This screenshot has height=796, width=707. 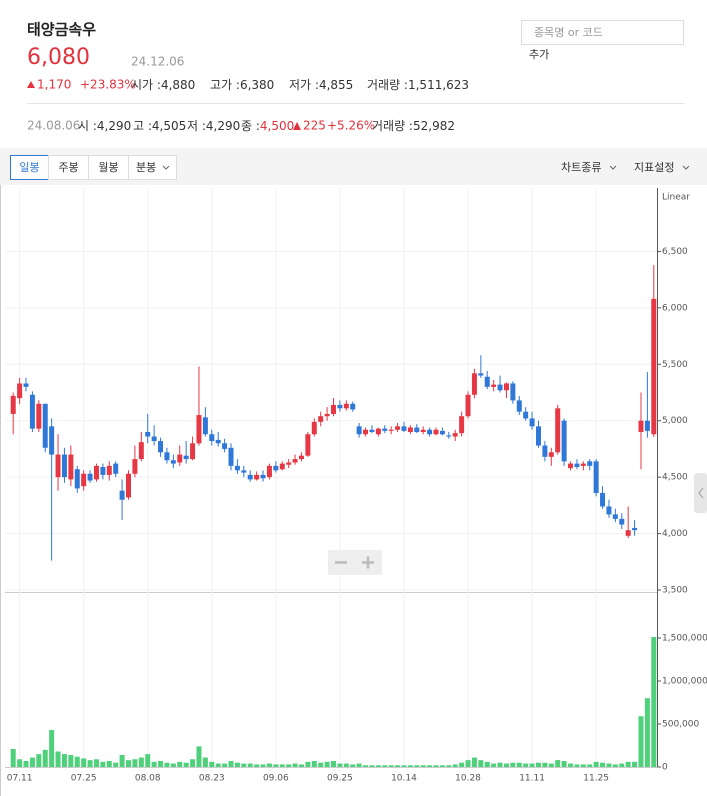 I want to click on volume-tick-label: 0, so click(x=665, y=768).